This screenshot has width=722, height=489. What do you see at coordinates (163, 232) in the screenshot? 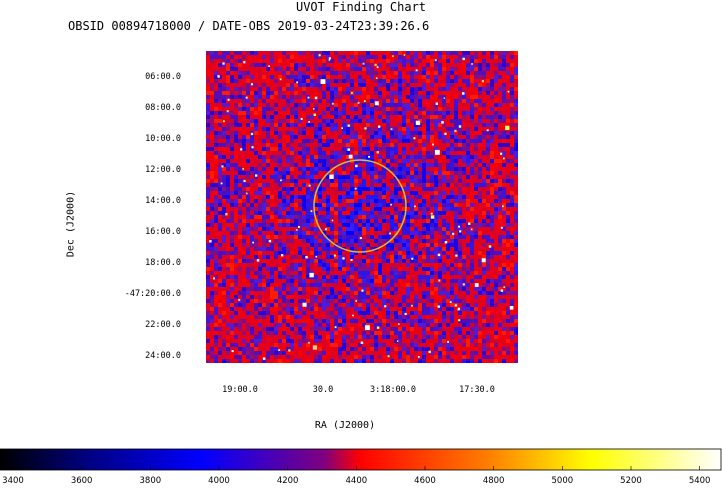
I see `y-tick-label: 16:00.0` at bounding box center [163, 232].